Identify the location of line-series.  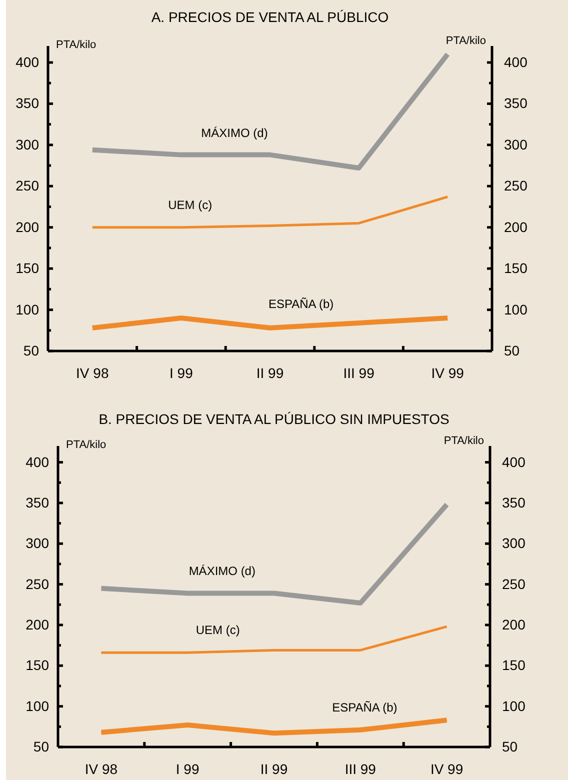
(270, 212).